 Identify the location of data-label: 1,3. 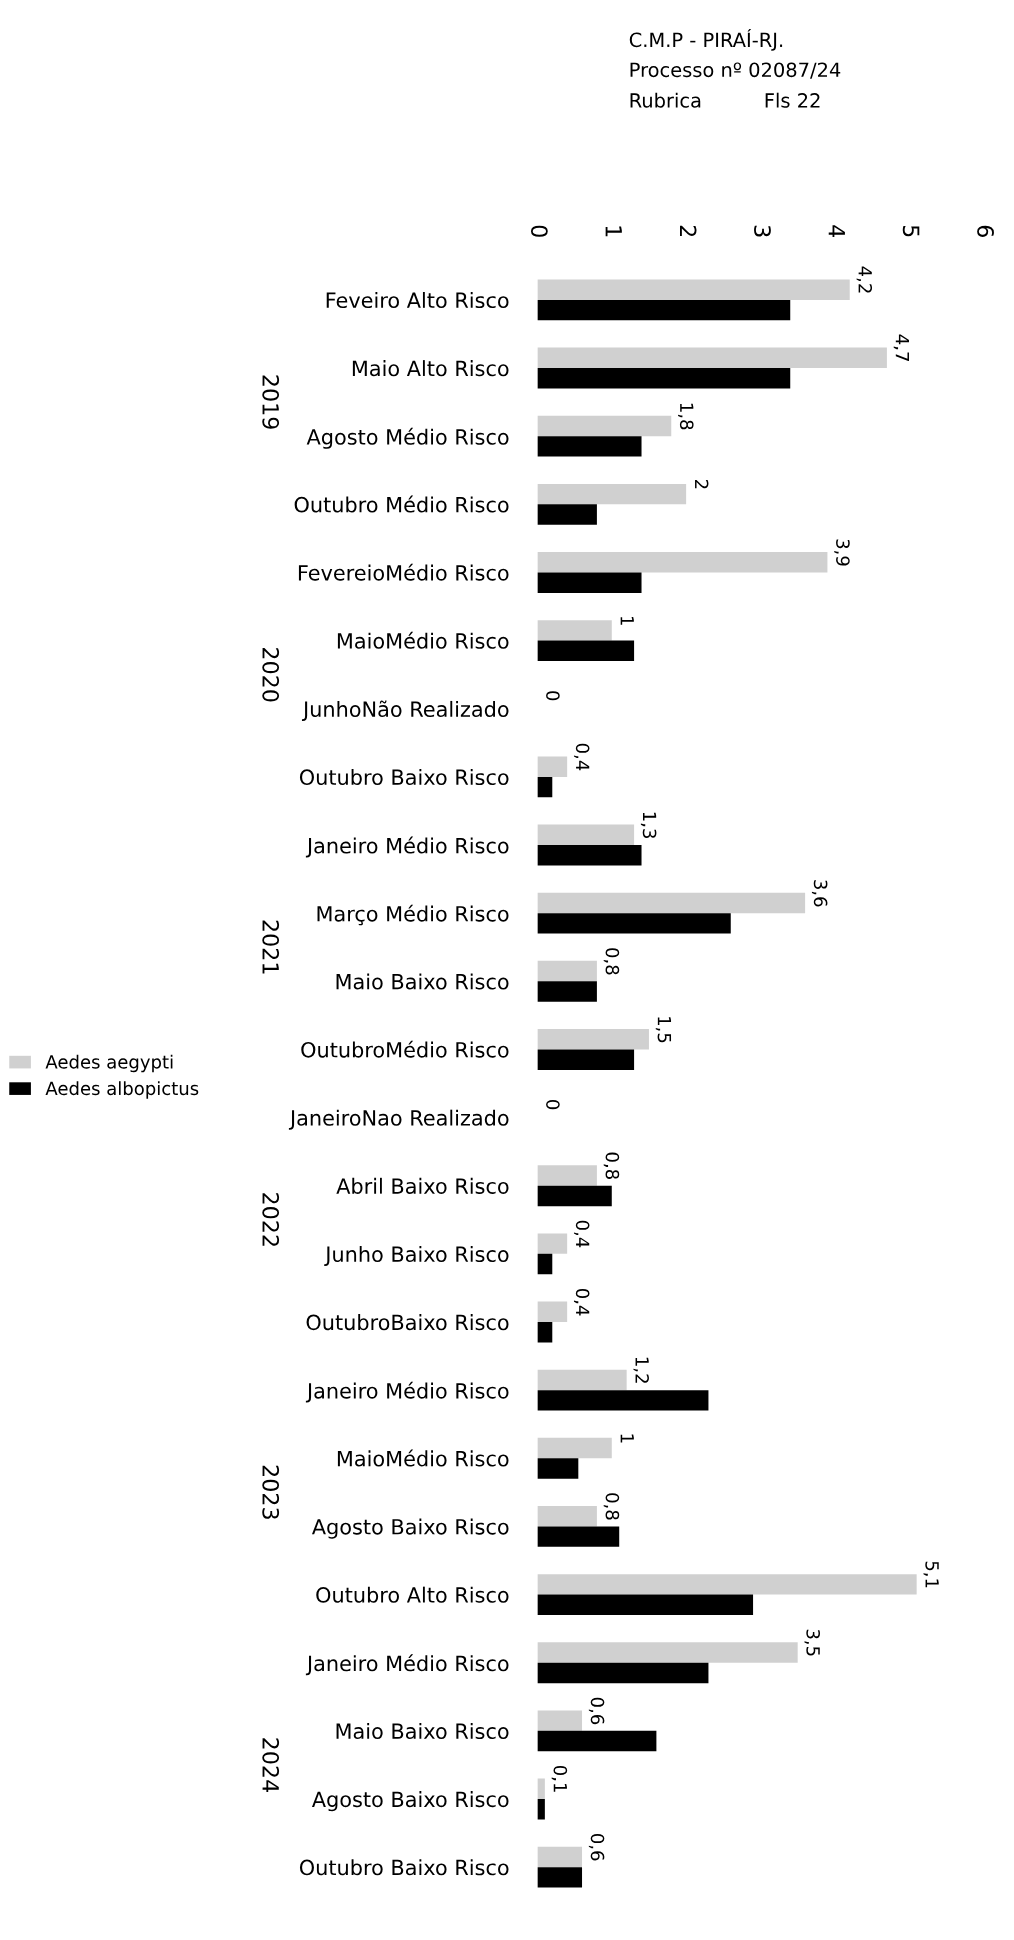
(648, 825).